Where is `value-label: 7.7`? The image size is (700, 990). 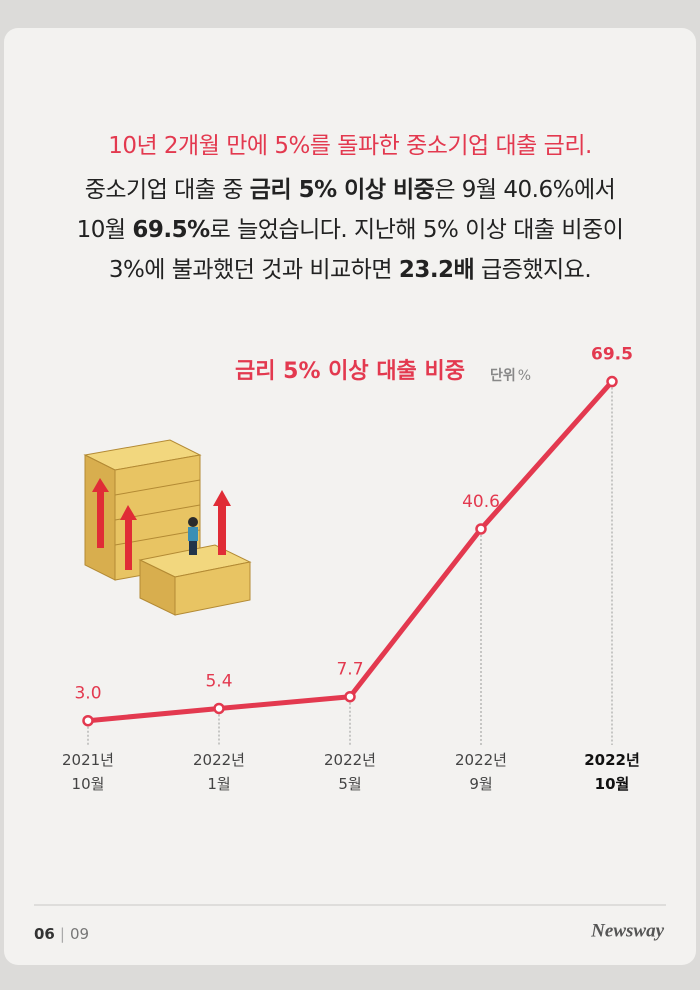
value-label: 7.7 is located at coordinates (349, 670).